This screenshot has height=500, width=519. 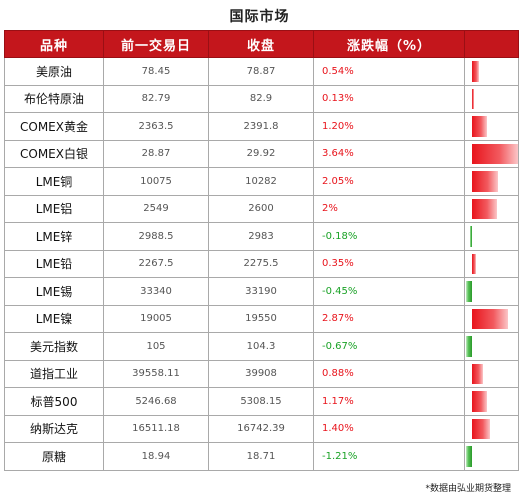 I want to click on cell-close: 104.3, so click(x=261, y=346).